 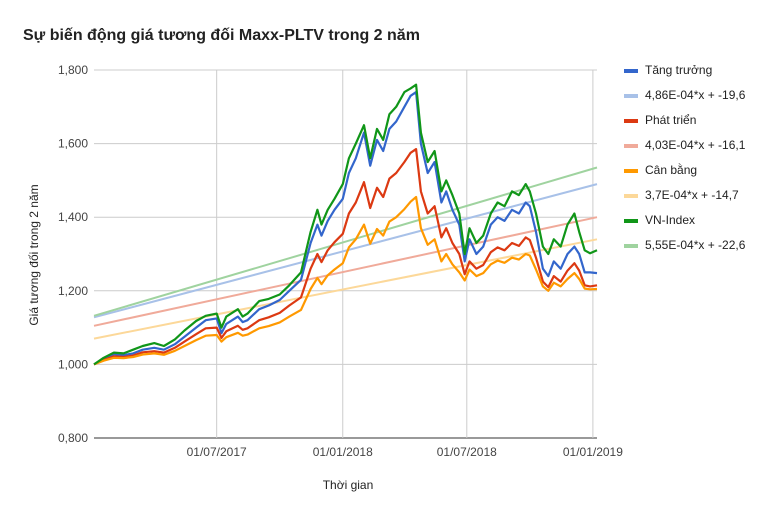 I want to click on y-tick-label: 1,600, so click(x=73, y=144).